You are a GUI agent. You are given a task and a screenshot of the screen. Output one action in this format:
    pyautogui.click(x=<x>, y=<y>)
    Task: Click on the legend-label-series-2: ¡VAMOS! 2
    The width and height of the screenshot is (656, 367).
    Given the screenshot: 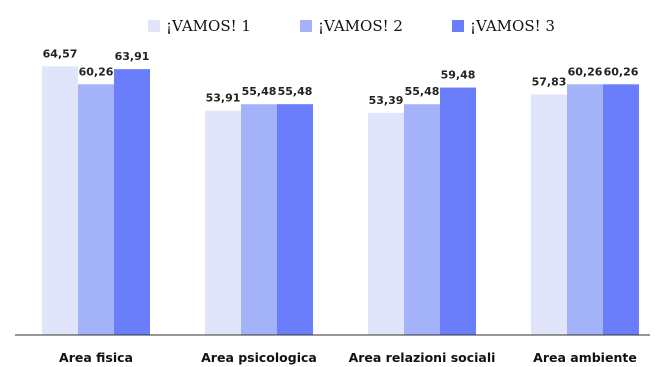 What is the action you would take?
    pyautogui.click(x=360, y=26)
    